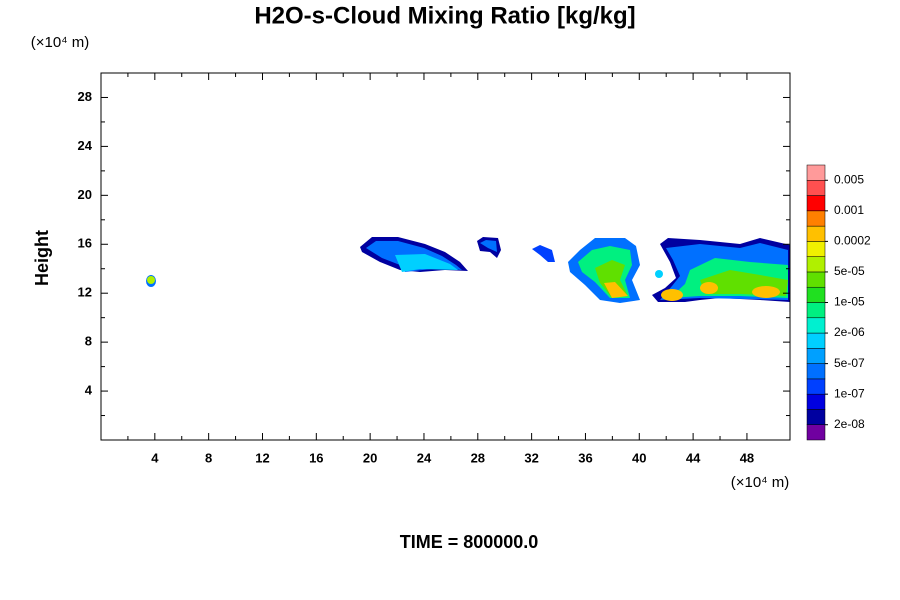  What do you see at coordinates (60, 42) in the screenshot?
I see `y-unit: (×10⁴ m)` at bounding box center [60, 42].